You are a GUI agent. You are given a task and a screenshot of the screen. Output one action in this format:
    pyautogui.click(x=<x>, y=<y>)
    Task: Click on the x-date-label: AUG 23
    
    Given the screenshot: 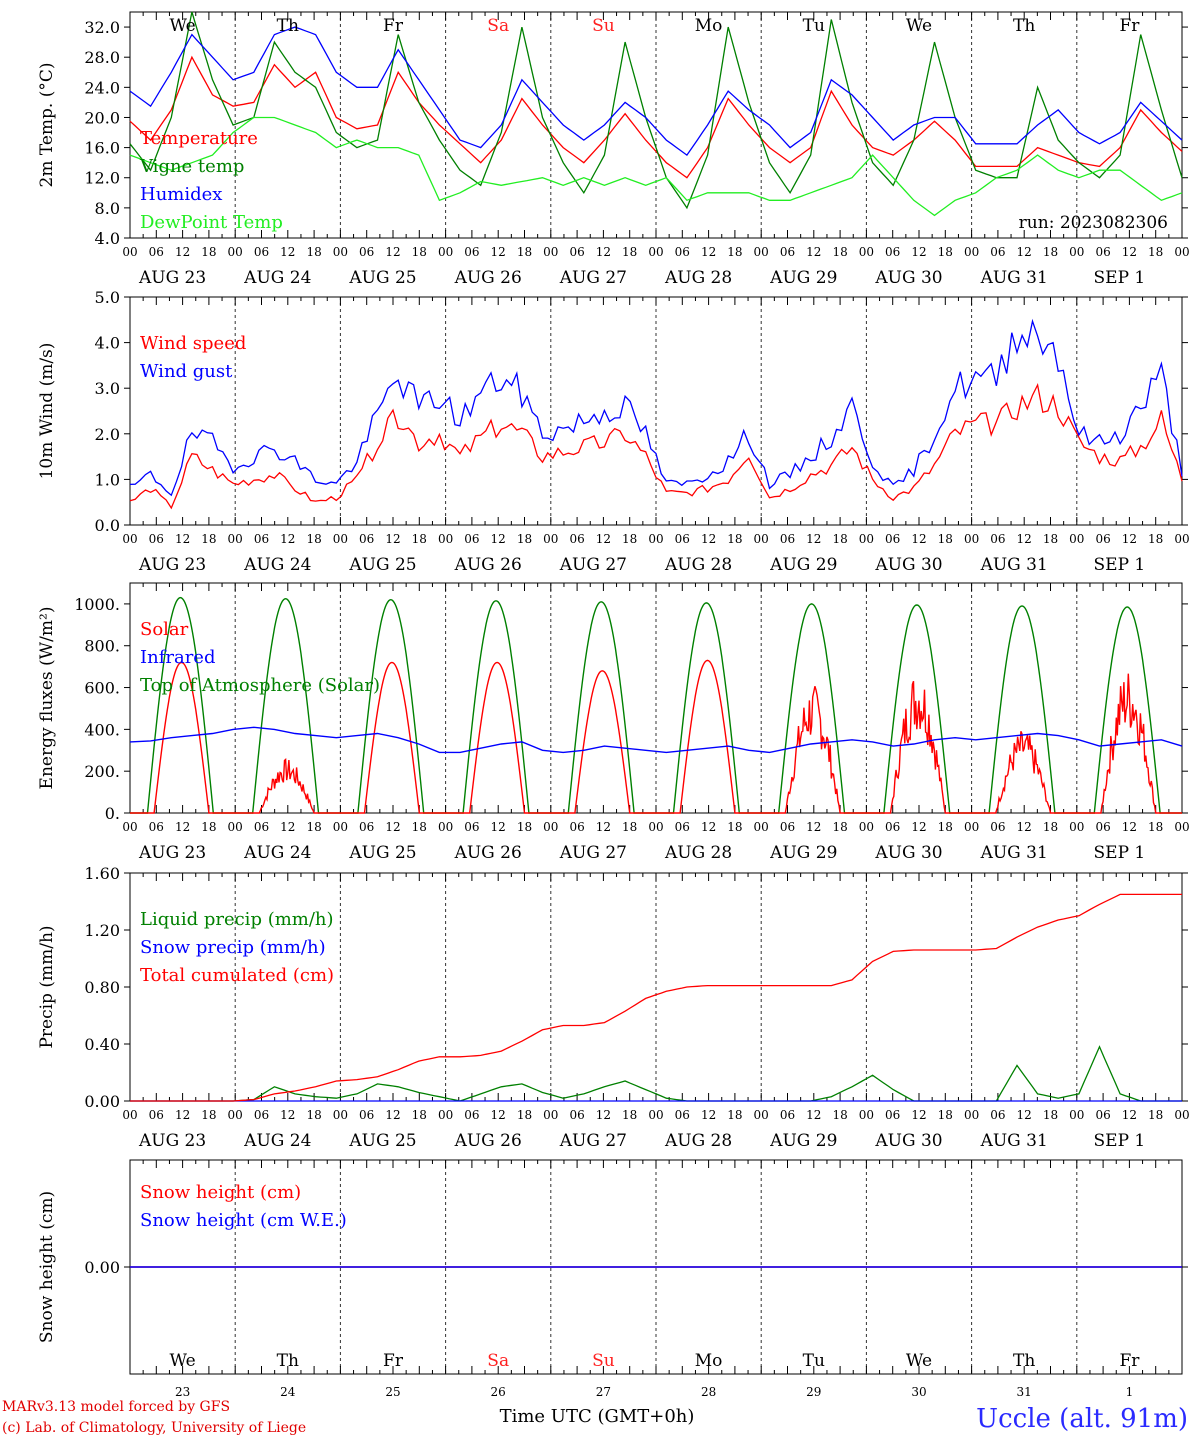 What is the action you would take?
    pyautogui.click(x=172, y=853)
    